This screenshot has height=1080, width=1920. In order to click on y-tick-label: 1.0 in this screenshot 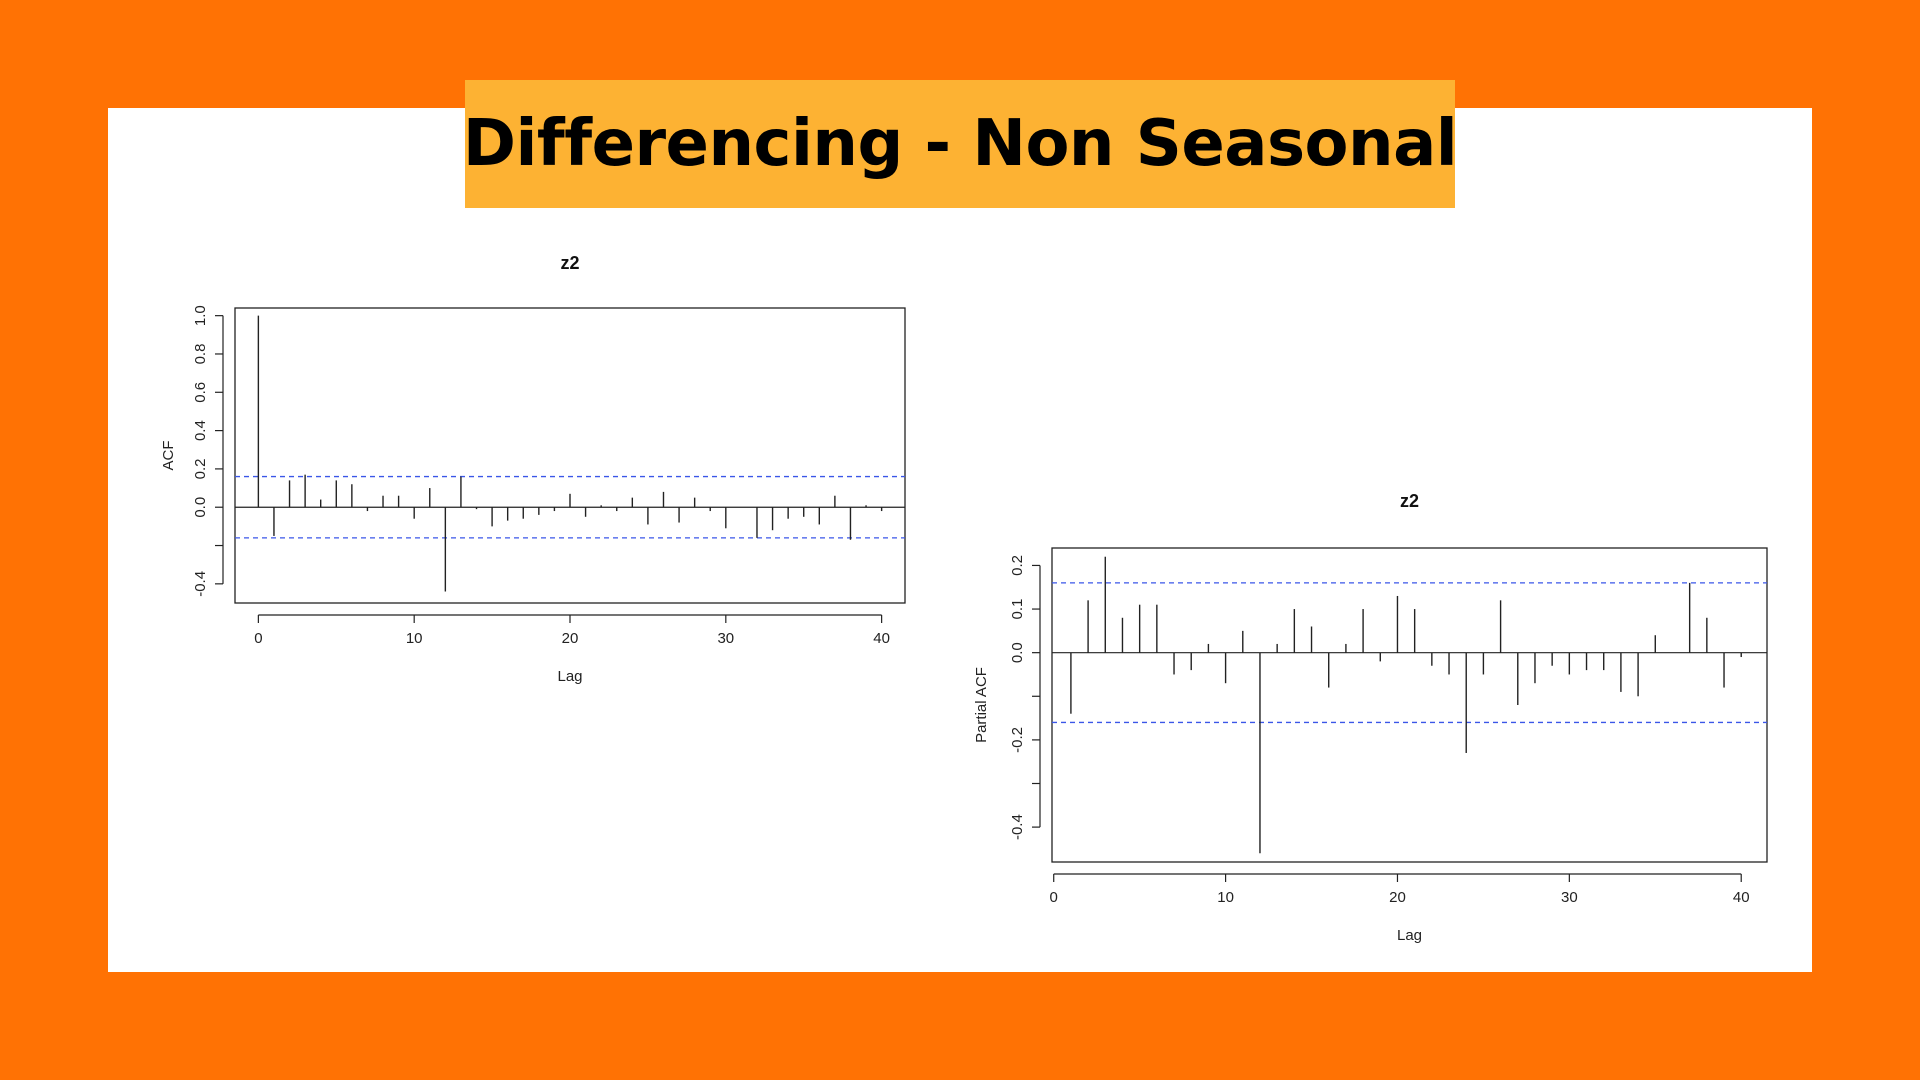, I will do `click(200, 315)`.